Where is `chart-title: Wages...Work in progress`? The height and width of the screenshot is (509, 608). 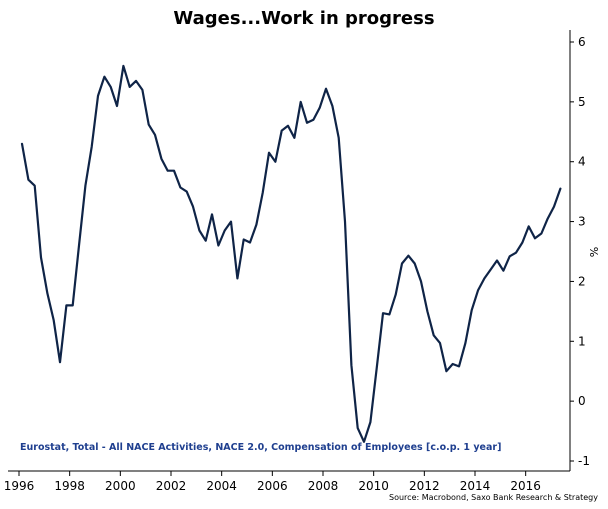
chart-title: Wages...Work in progress is located at coordinates (303, 18).